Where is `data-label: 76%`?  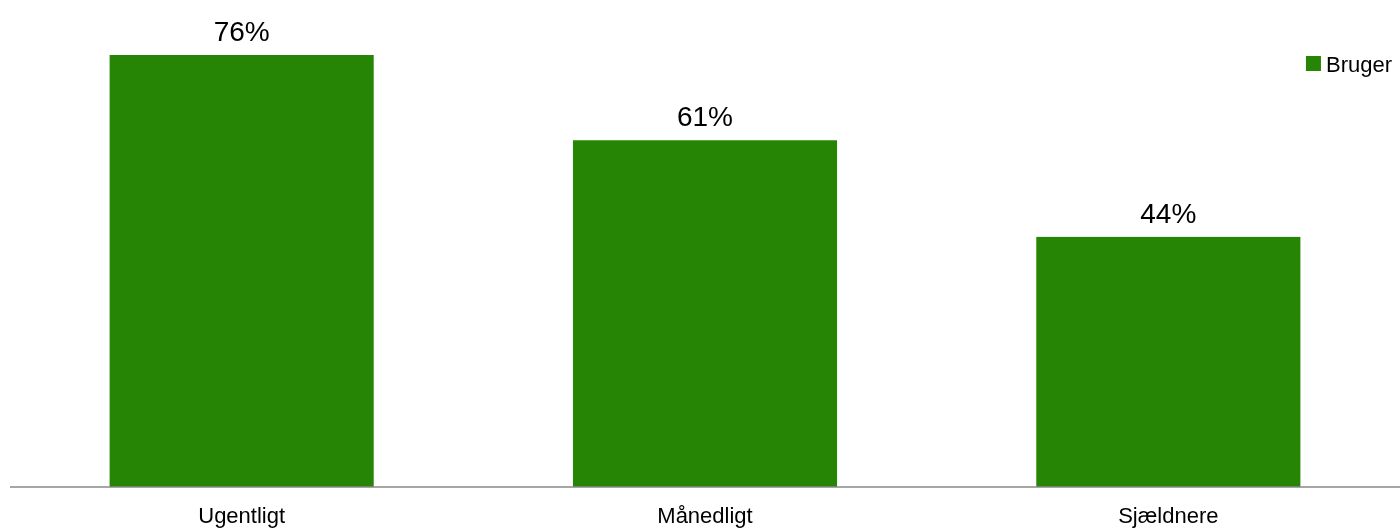
data-label: 76% is located at coordinates (241, 31).